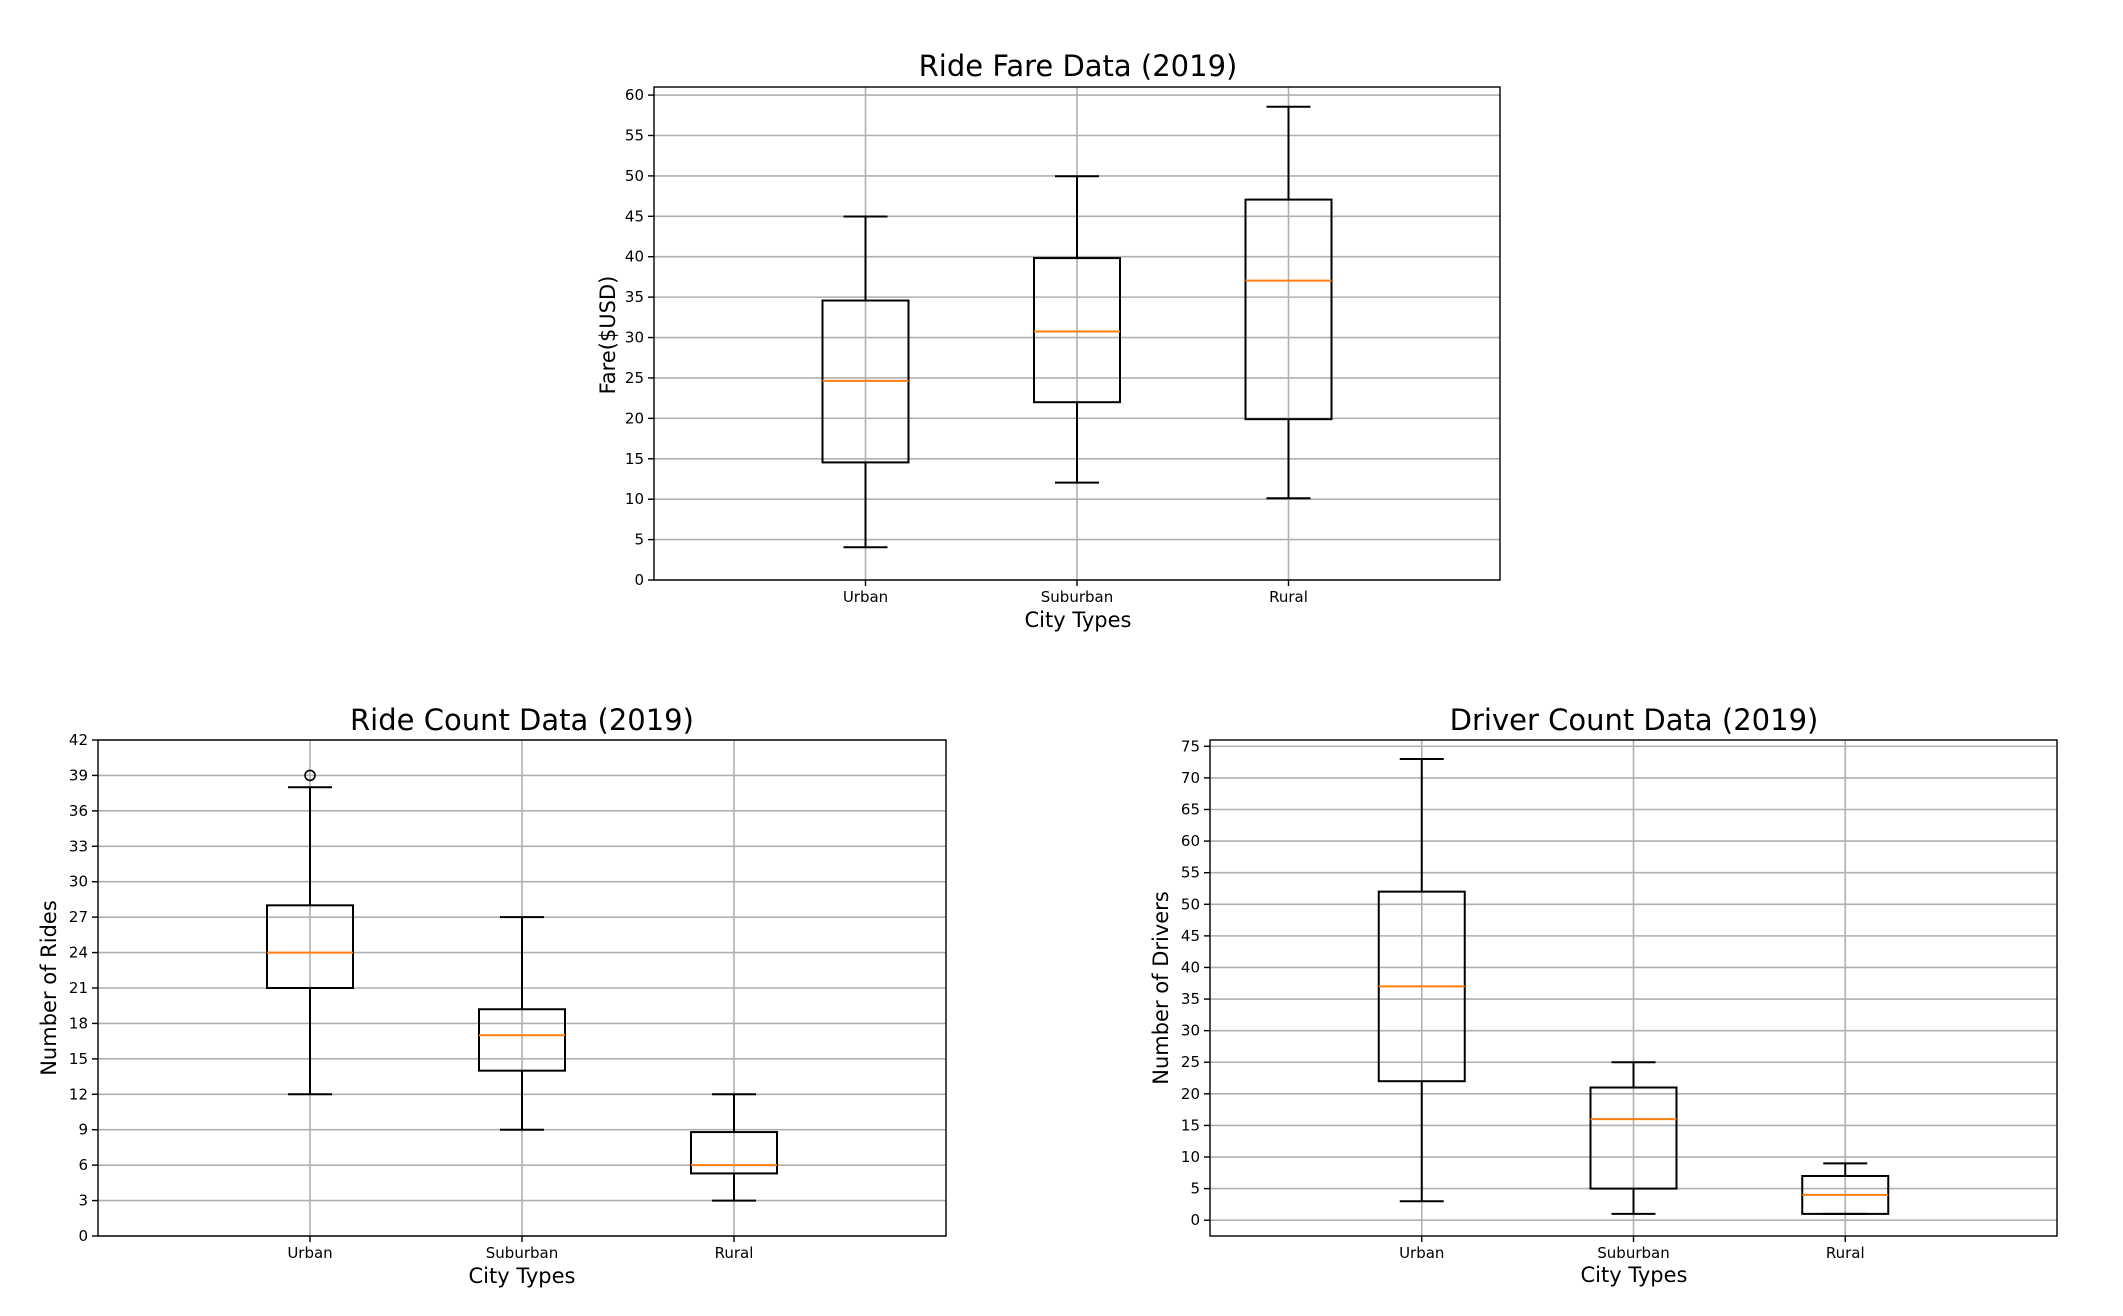 The image size is (2123, 1316). Describe the element at coordinates (1078, 66) in the screenshot. I see `chart-title: Ride Fare Data (2019)` at that location.